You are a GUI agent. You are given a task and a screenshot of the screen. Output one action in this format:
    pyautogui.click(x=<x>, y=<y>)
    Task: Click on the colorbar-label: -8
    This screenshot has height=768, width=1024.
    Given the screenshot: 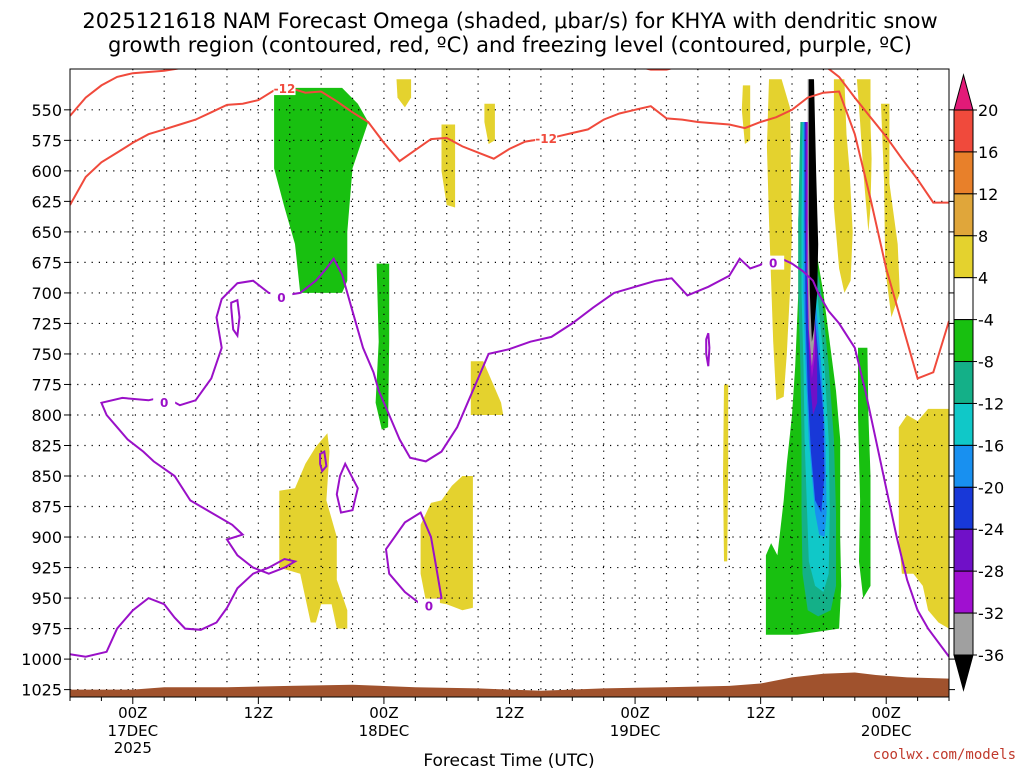 What is the action you would take?
    pyautogui.click(x=986, y=362)
    